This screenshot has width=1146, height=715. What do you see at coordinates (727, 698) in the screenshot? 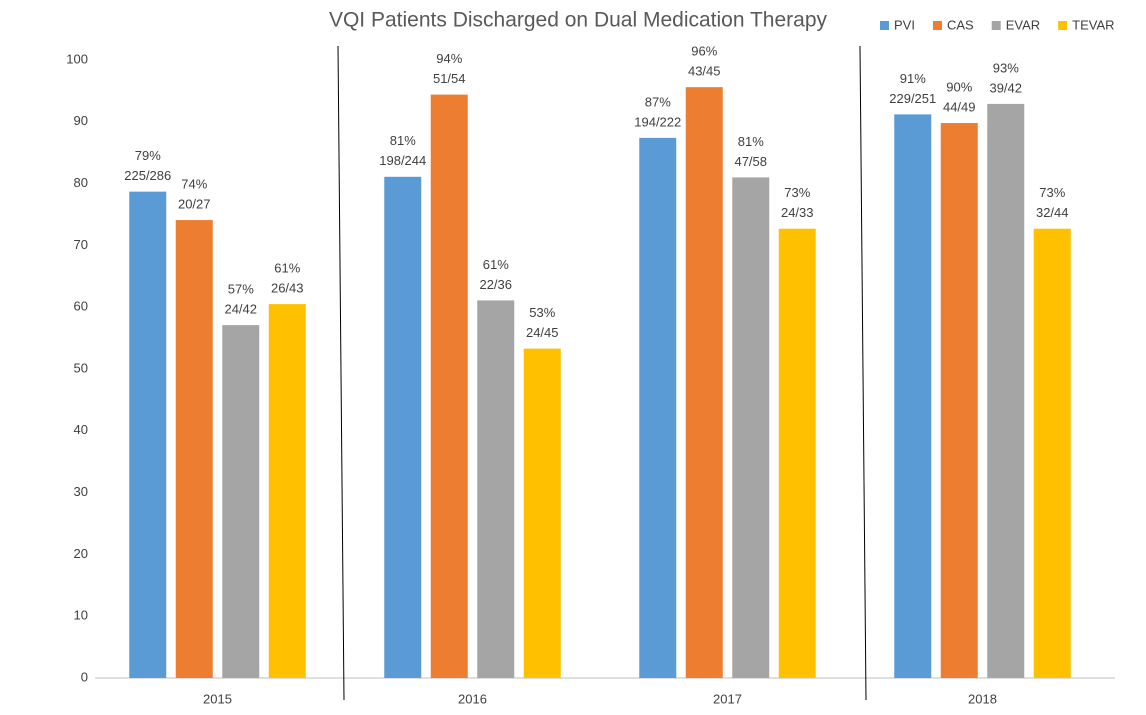
I see `x-tick-label: 2017` at bounding box center [727, 698].